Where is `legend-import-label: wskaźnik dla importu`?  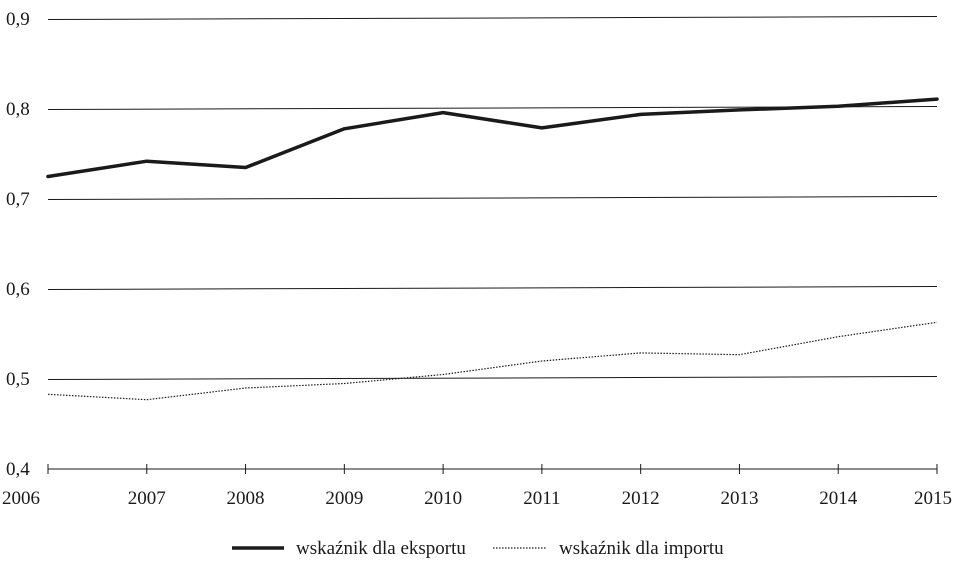 legend-import-label: wskaźnik dla importu is located at coordinates (641, 548).